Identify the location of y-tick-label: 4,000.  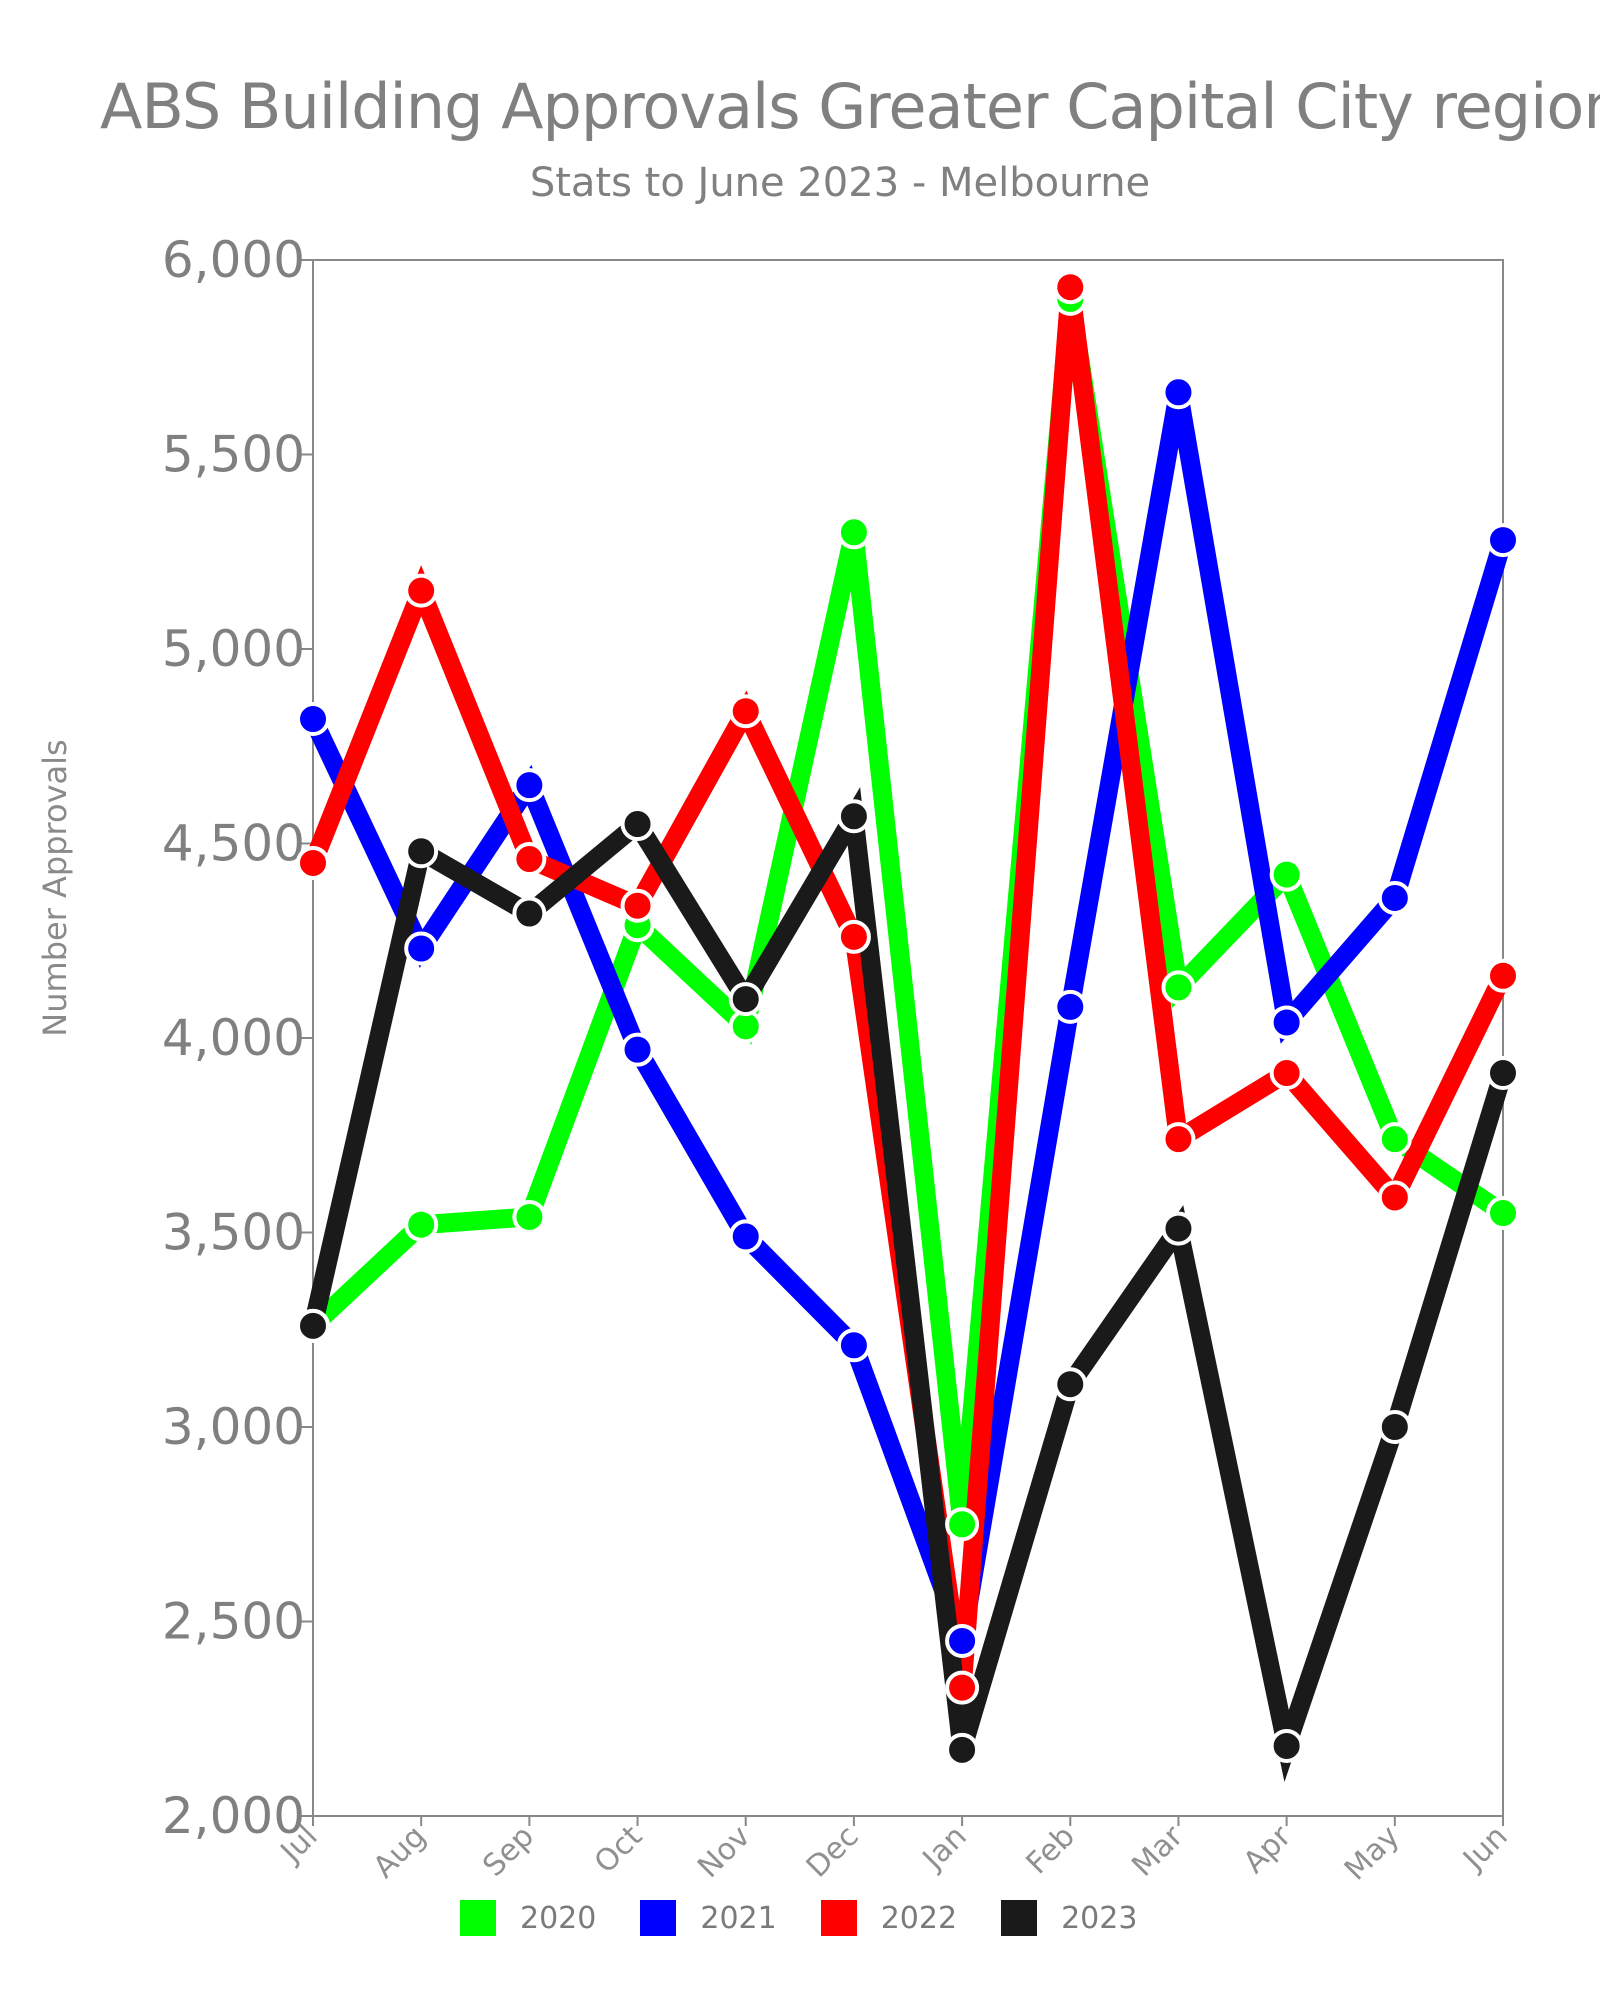
(233, 1038).